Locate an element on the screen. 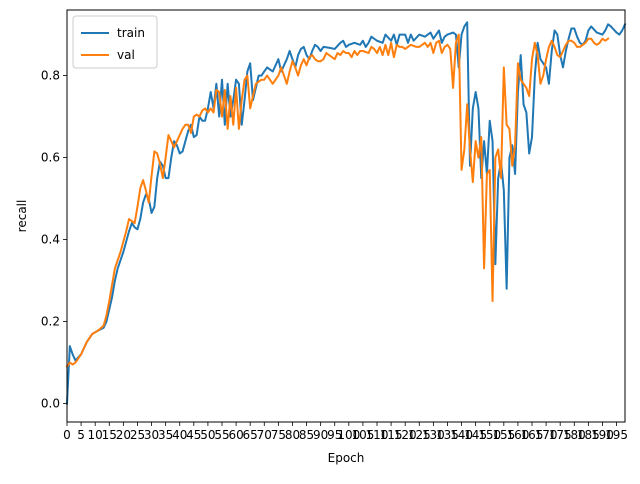 This screenshot has width=640, height=484. x-tick-label: 140 is located at coordinates (461, 435).